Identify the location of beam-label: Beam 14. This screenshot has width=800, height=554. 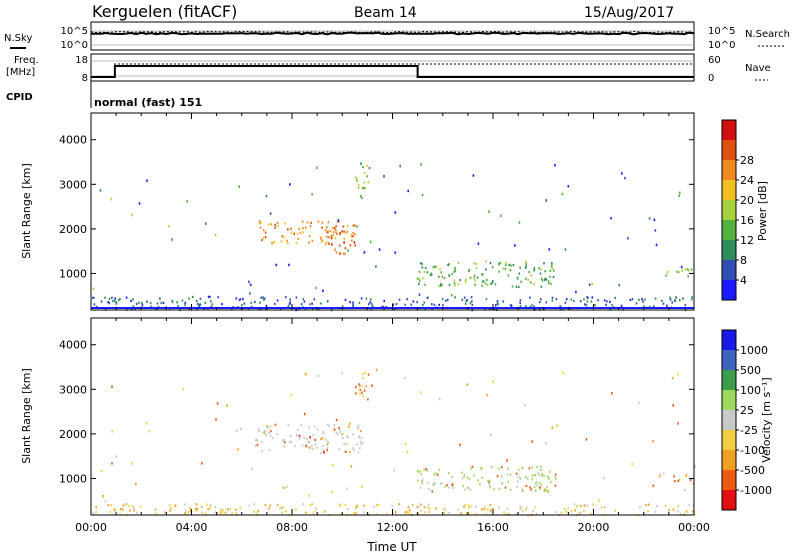
(385, 13).